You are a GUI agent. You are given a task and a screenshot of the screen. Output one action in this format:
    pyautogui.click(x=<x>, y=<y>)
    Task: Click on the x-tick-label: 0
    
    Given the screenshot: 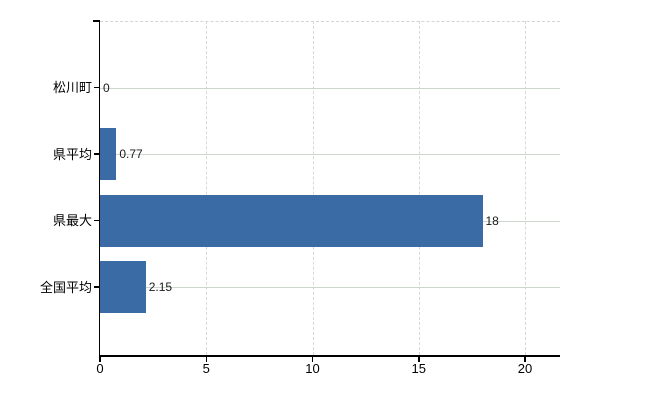 What is the action you would take?
    pyautogui.click(x=100, y=368)
    